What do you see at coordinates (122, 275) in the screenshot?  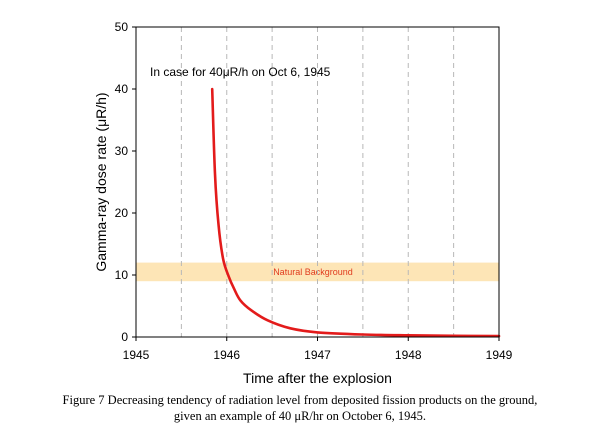 I see `y-tick-label: 10` at bounding box center [122, 275].